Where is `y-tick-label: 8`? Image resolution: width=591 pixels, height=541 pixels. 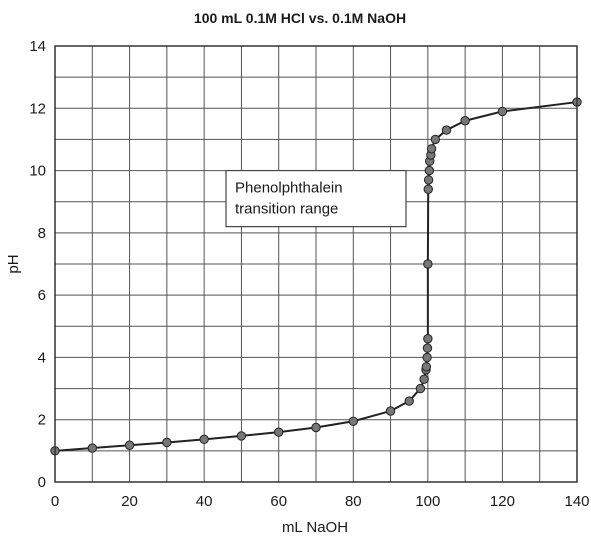
y-tick-label: 8 is located at coordinates (42, 233).